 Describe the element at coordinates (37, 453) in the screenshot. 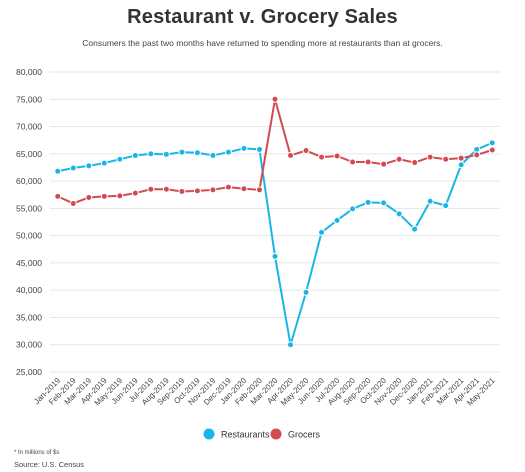

I see `units-note: * In millions of $s` at that location.